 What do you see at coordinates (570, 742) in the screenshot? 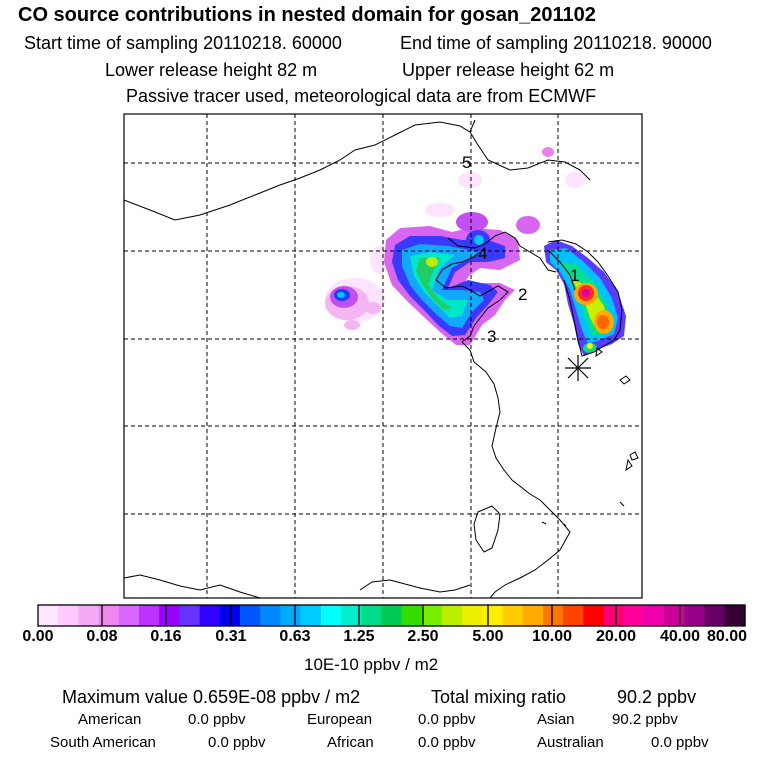
I see `region-name-australian: Australian` at bounding box center [570, 742].